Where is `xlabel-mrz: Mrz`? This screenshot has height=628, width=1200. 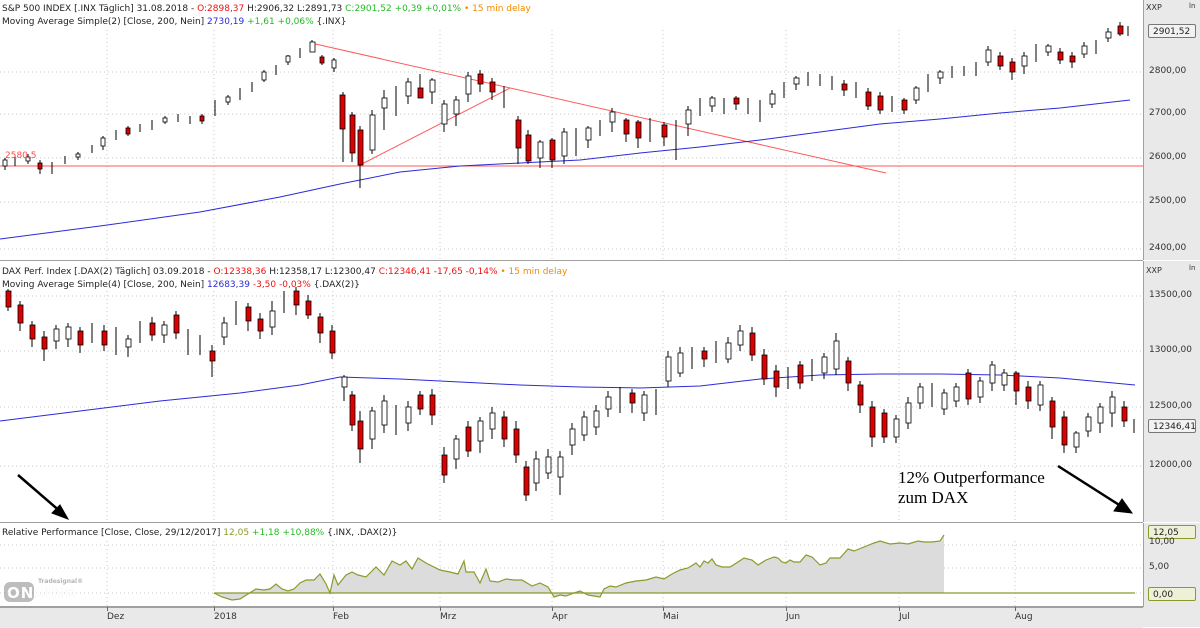
xlabel-mrz: Mrz is located at coordinates (448, 617).